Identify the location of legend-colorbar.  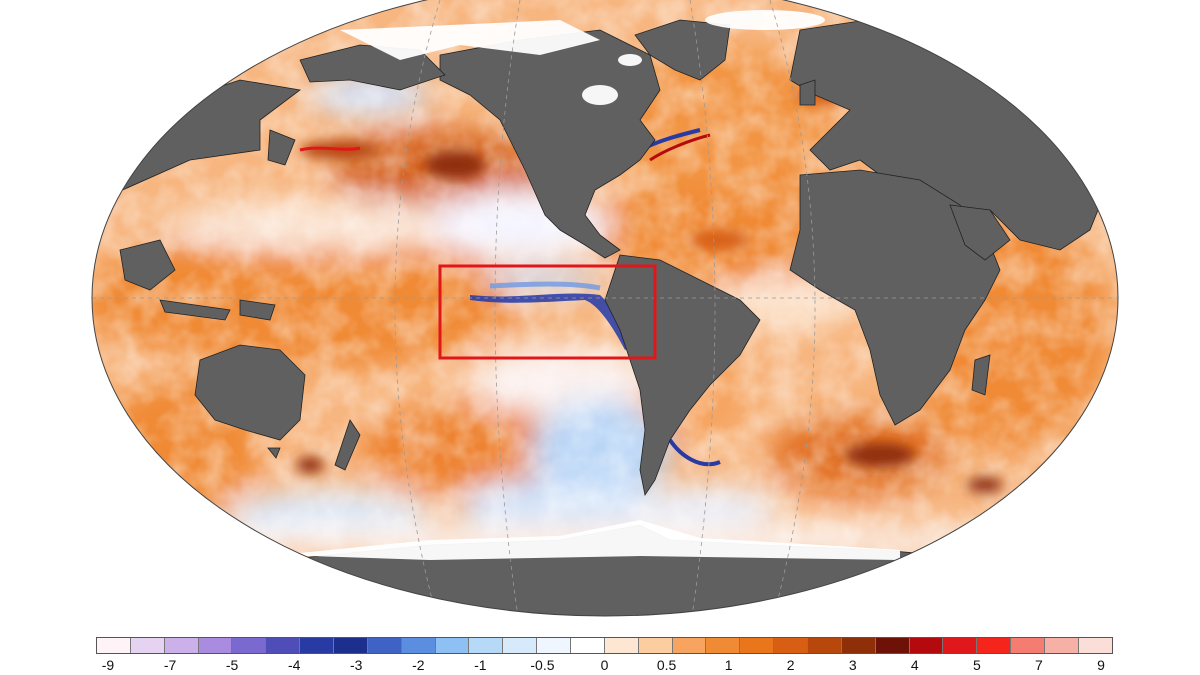
(604, 645).